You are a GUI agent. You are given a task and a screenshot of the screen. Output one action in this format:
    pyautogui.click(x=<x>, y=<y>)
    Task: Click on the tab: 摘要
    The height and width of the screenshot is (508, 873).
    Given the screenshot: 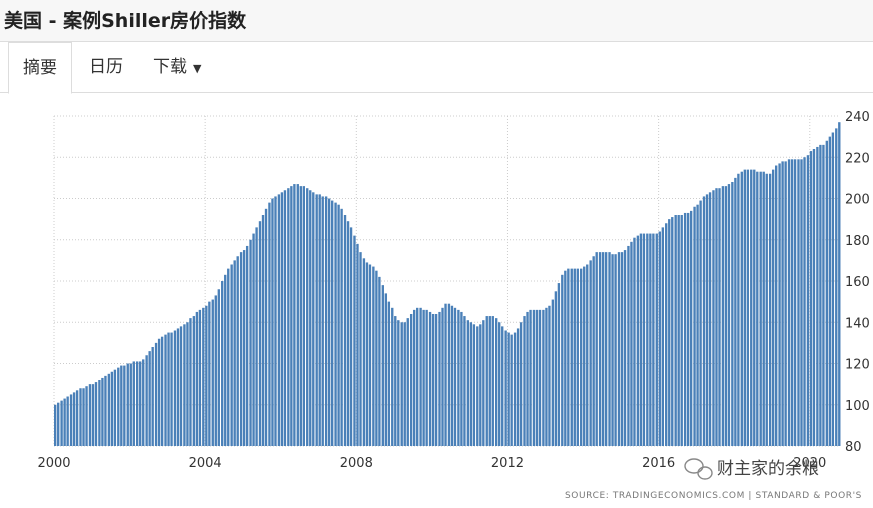 What is the action you would take?
    pyautogui.click(x=40, y=68)
    